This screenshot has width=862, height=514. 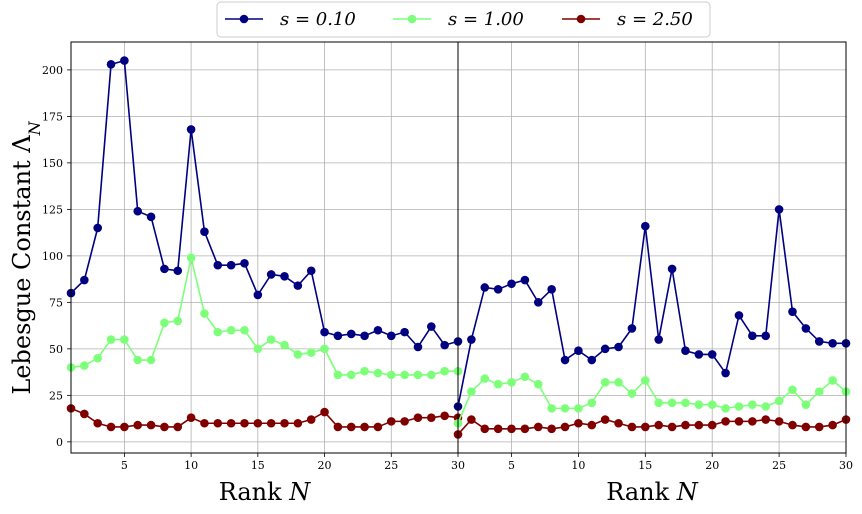 I want to click on x-tick-label: 25, so click(x=779, y=465).